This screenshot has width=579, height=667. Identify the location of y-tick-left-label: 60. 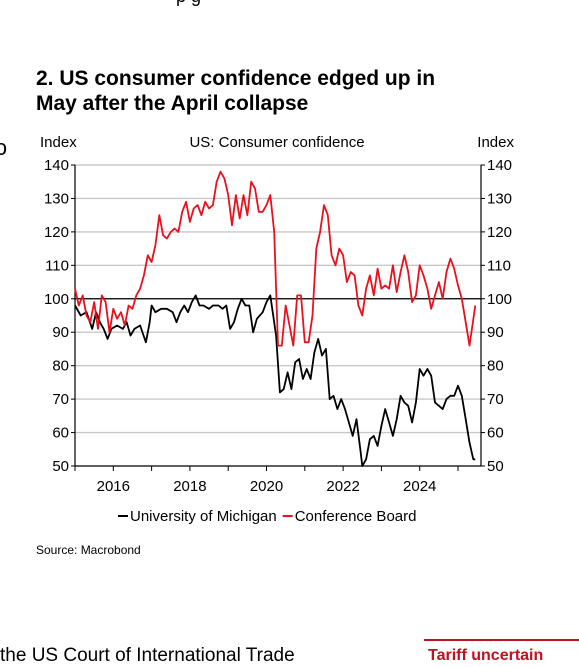
(60, 433).